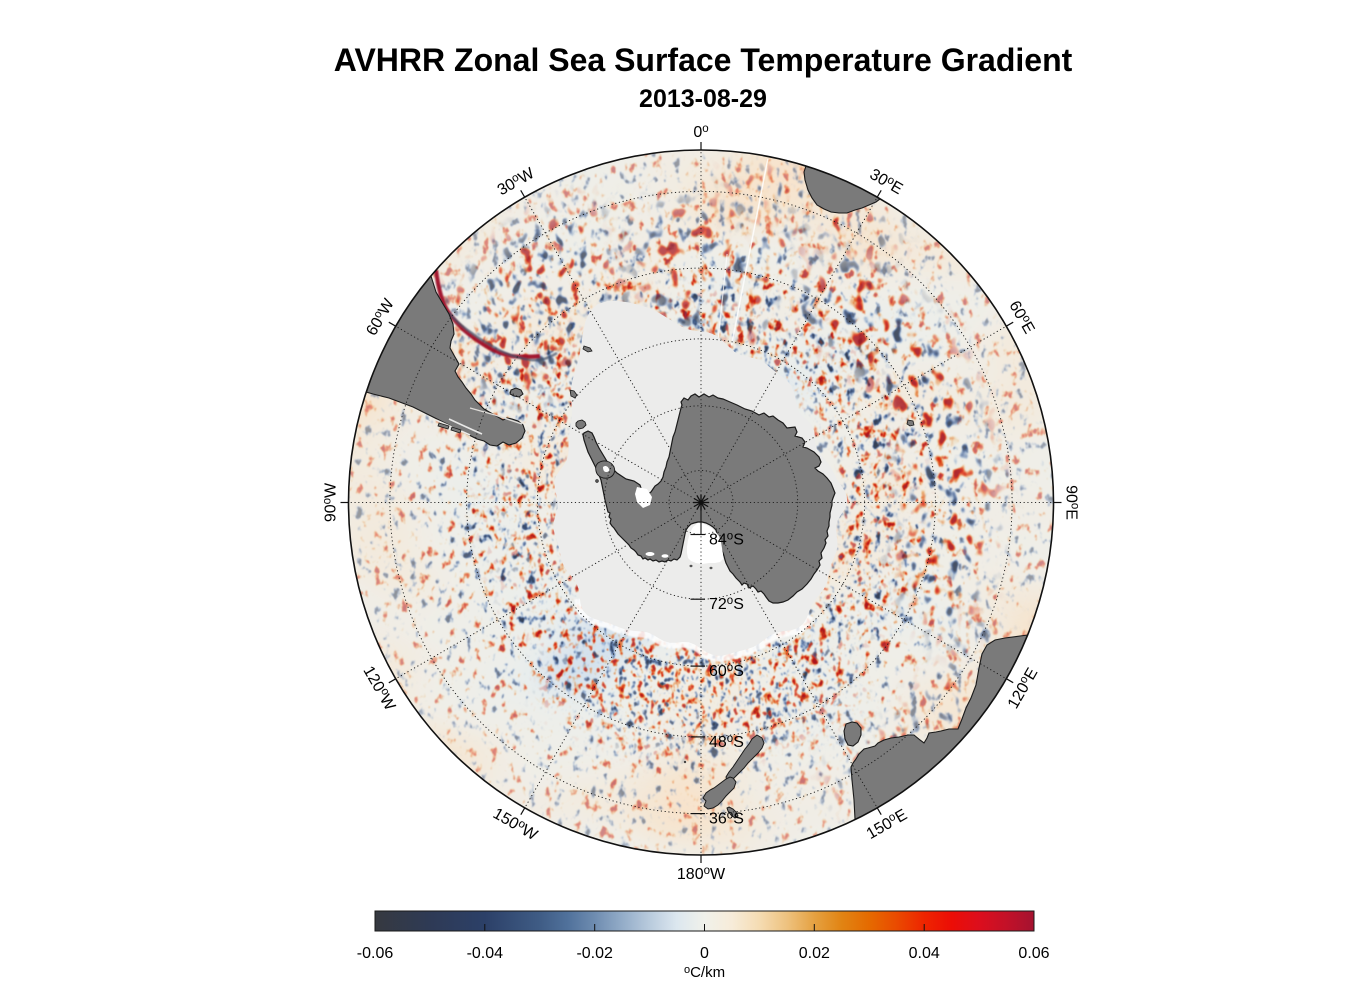  I want to click on svg-text: -0.06, so click(375, 953).